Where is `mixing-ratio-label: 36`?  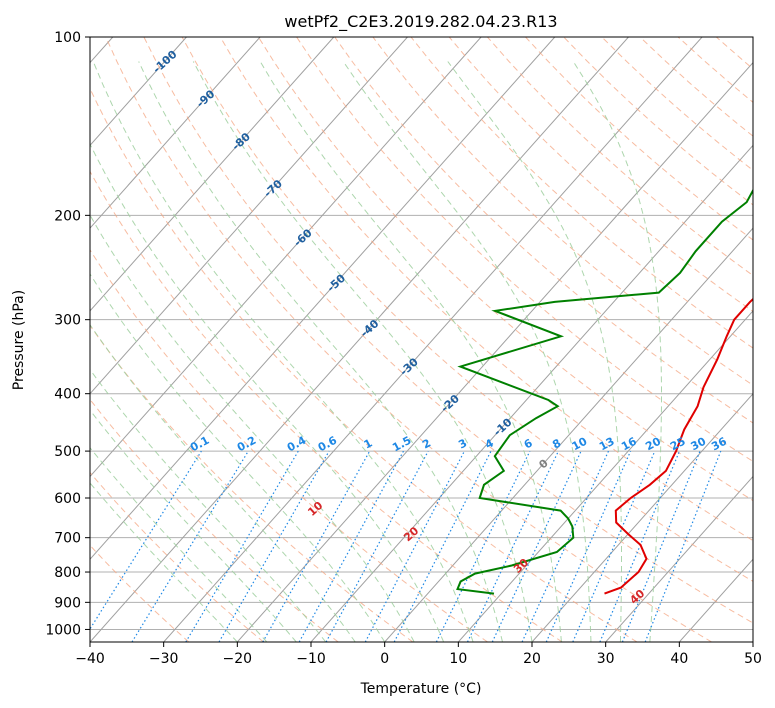
mixing-ratio-label: 36 is located at coordinates (719, 444).